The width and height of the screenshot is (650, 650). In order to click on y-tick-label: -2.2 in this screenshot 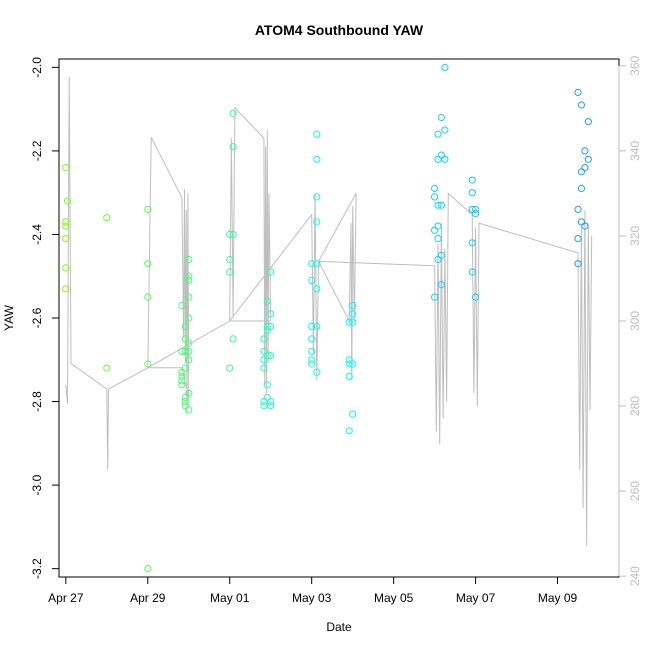, I will do `click(37, 150)`.